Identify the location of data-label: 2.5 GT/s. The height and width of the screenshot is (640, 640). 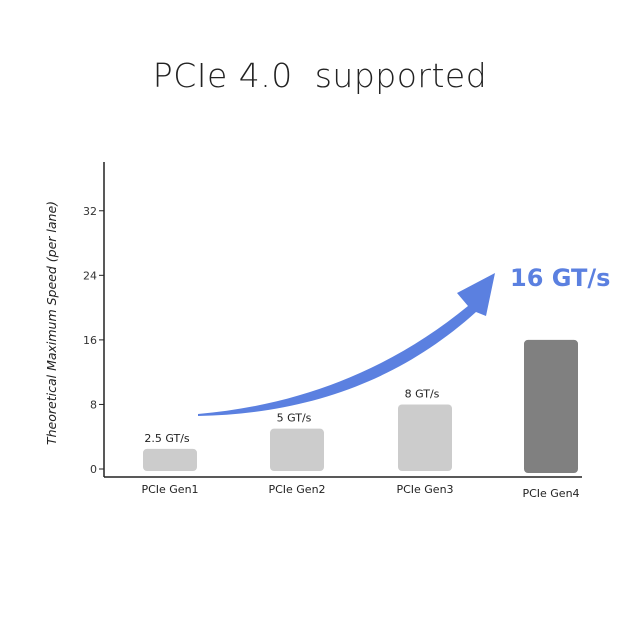
(167, 438).